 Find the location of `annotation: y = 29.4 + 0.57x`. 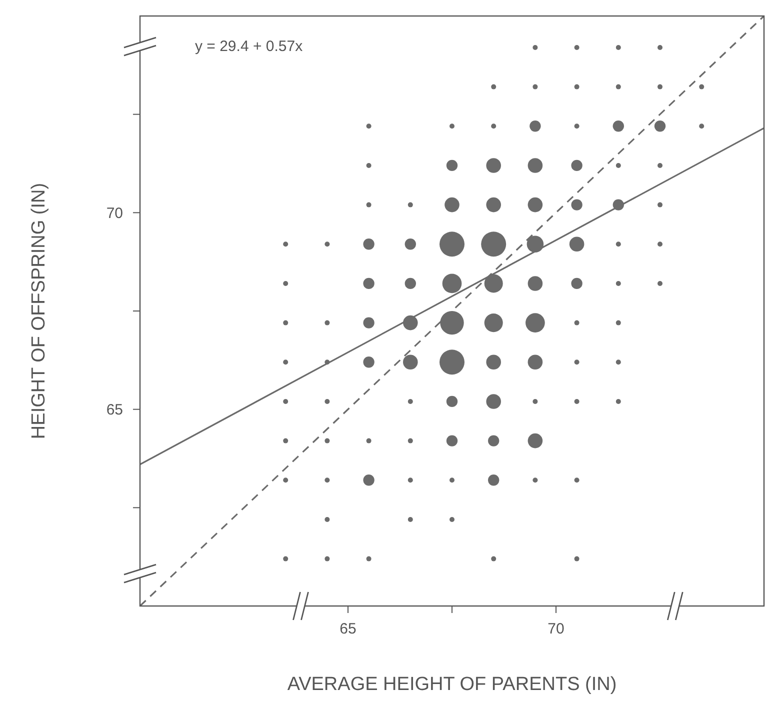

annotation: y = 29.4 + 0.57x is located at coordinates (249, 46).